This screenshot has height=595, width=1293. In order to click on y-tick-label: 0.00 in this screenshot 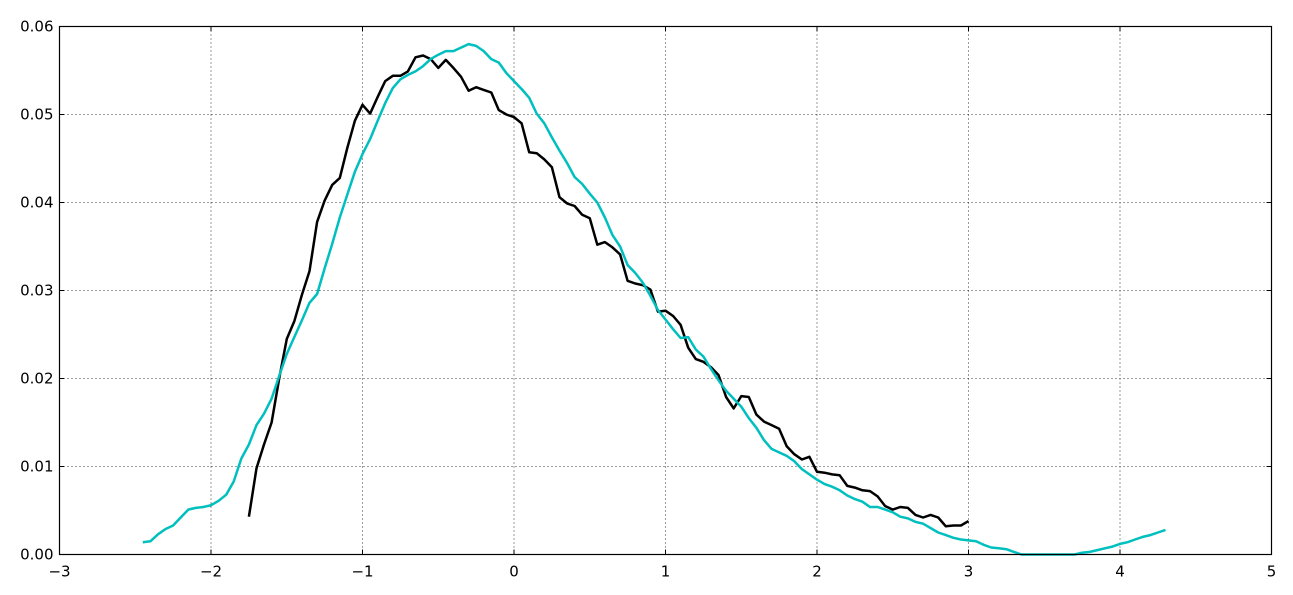, I will do `click(36, 555)`.